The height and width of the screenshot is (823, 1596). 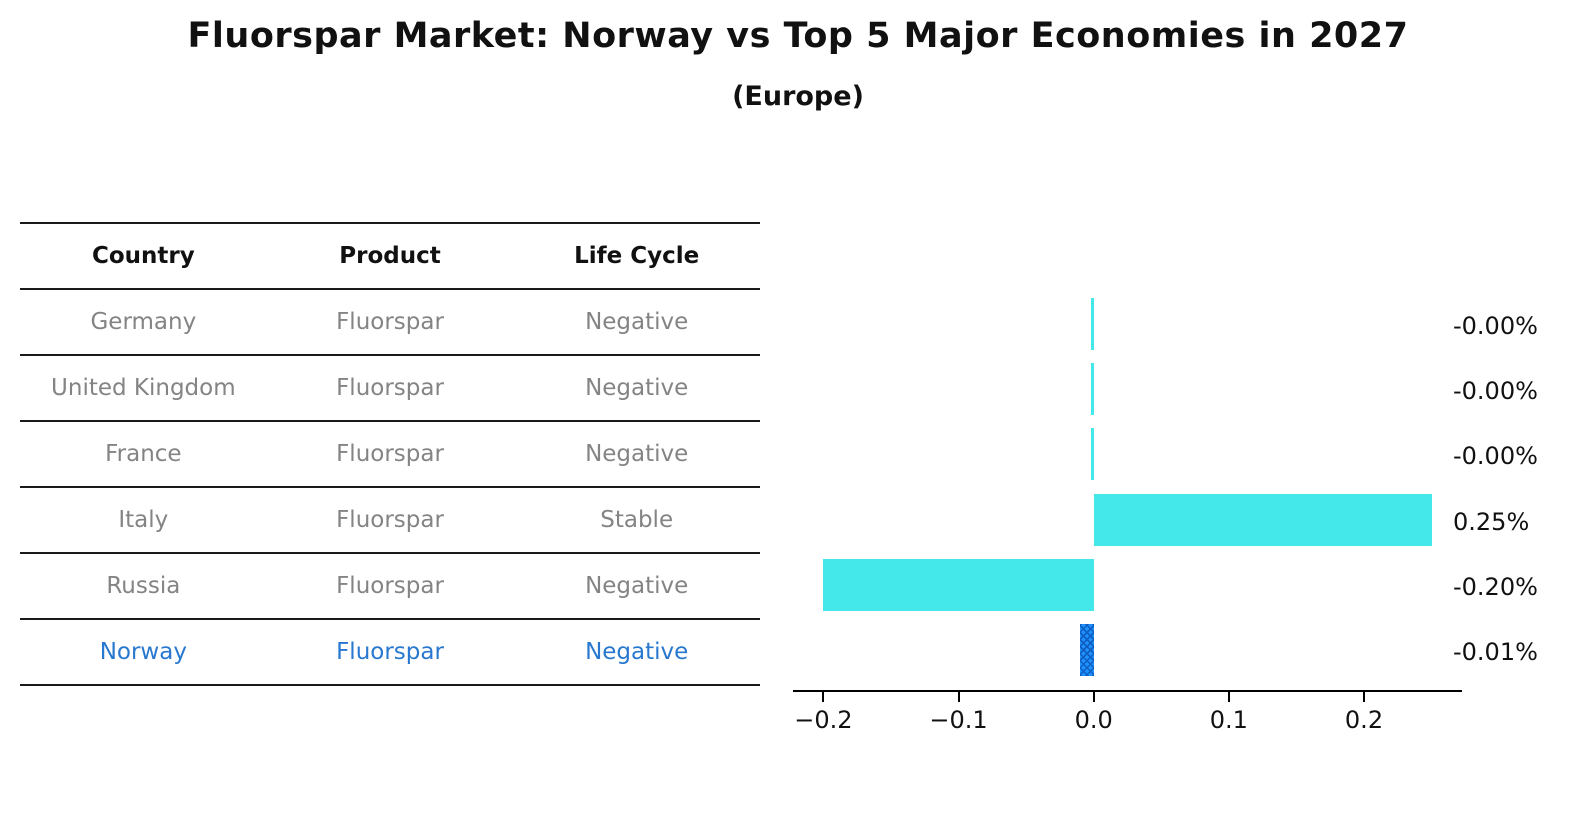 What do you see at coordinates (798, 96) in the screenshot?
I see `page-subtitle: (Europe)` at bounding box center [798, 96].